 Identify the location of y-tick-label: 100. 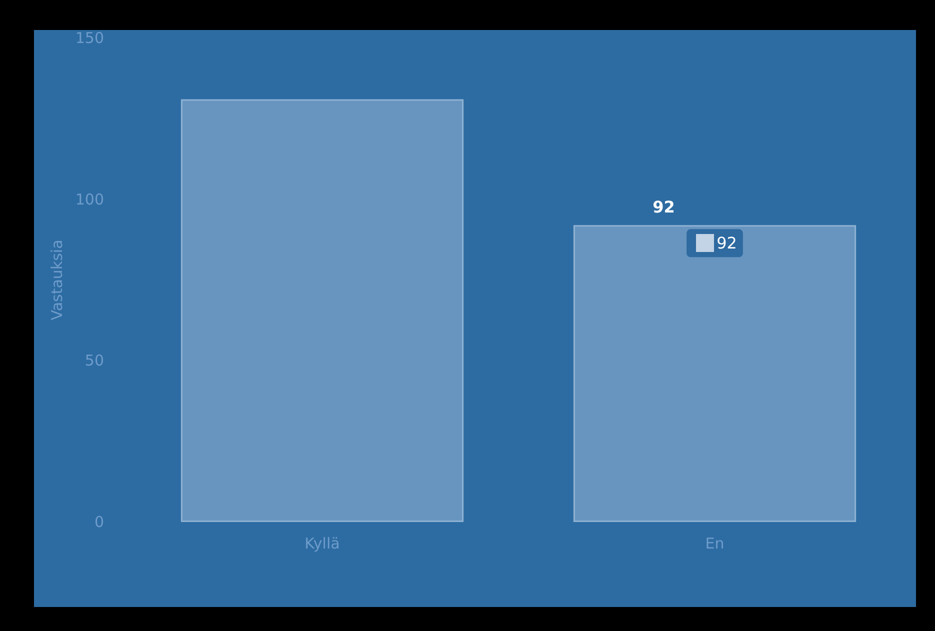
(89, 199).